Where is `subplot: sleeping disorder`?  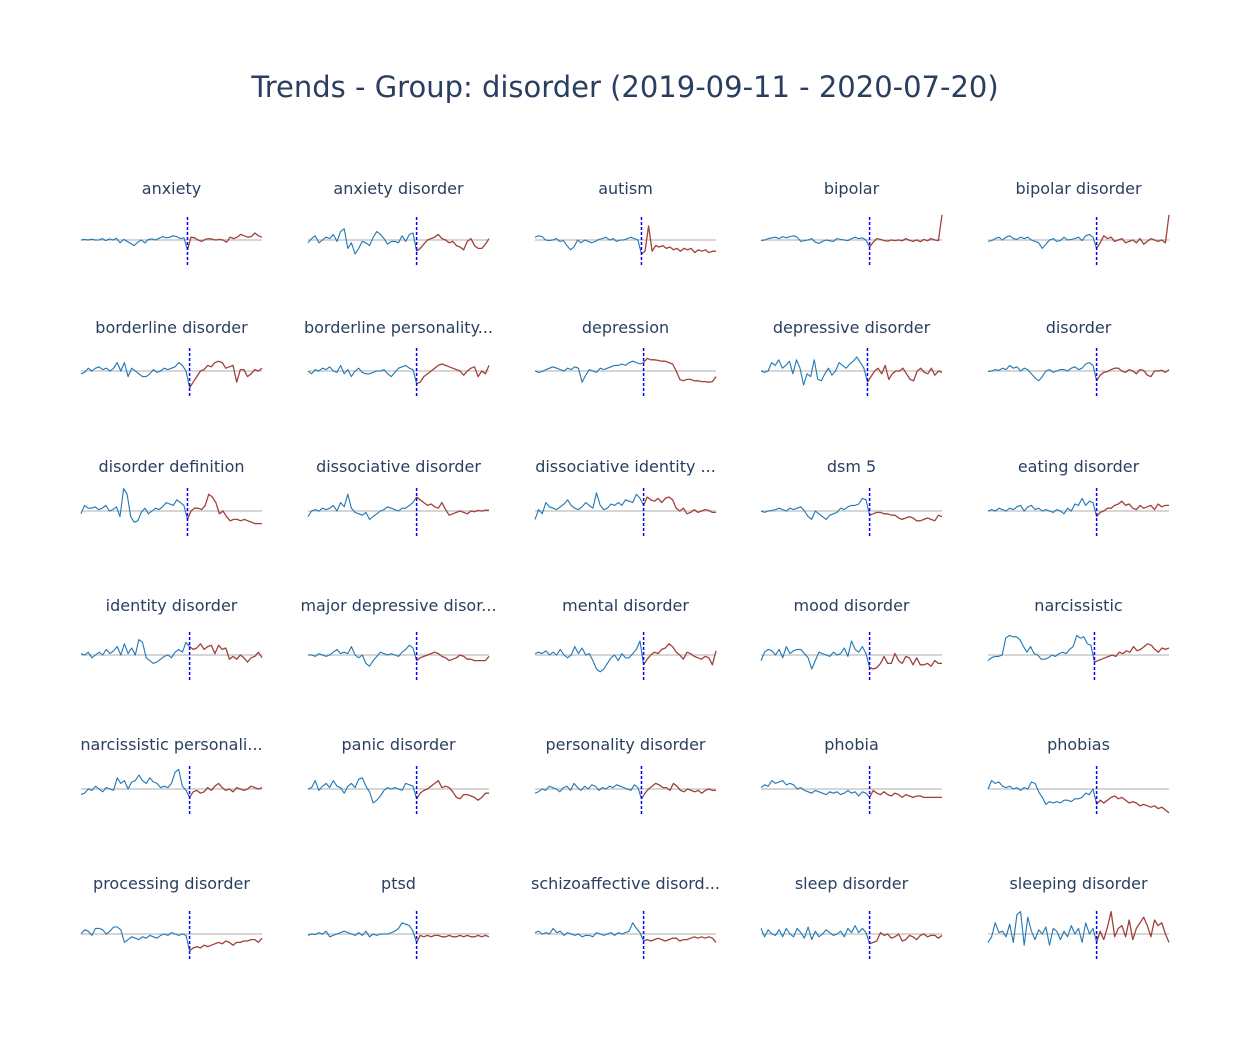
subplot: sleeping disorder is located at coordinates (1078, 917).